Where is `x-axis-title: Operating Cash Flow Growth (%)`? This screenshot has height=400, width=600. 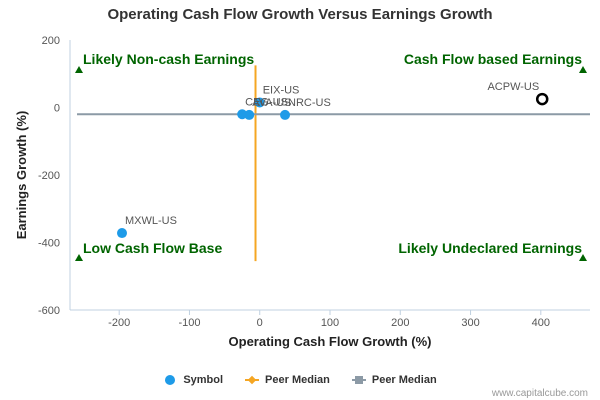
x-axis-title: Operating Cash Flow Growth (%) is located at coordinates (330, 341).